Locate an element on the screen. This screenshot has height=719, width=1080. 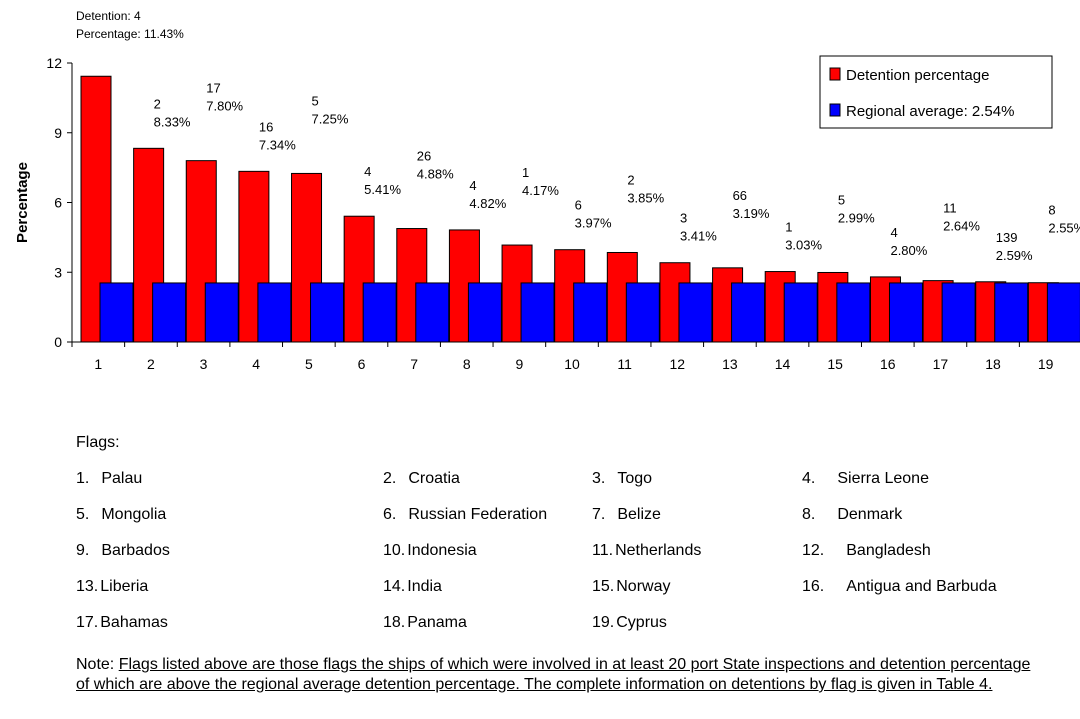
x-tick-label: 5 is located at coordinates (309, 364).